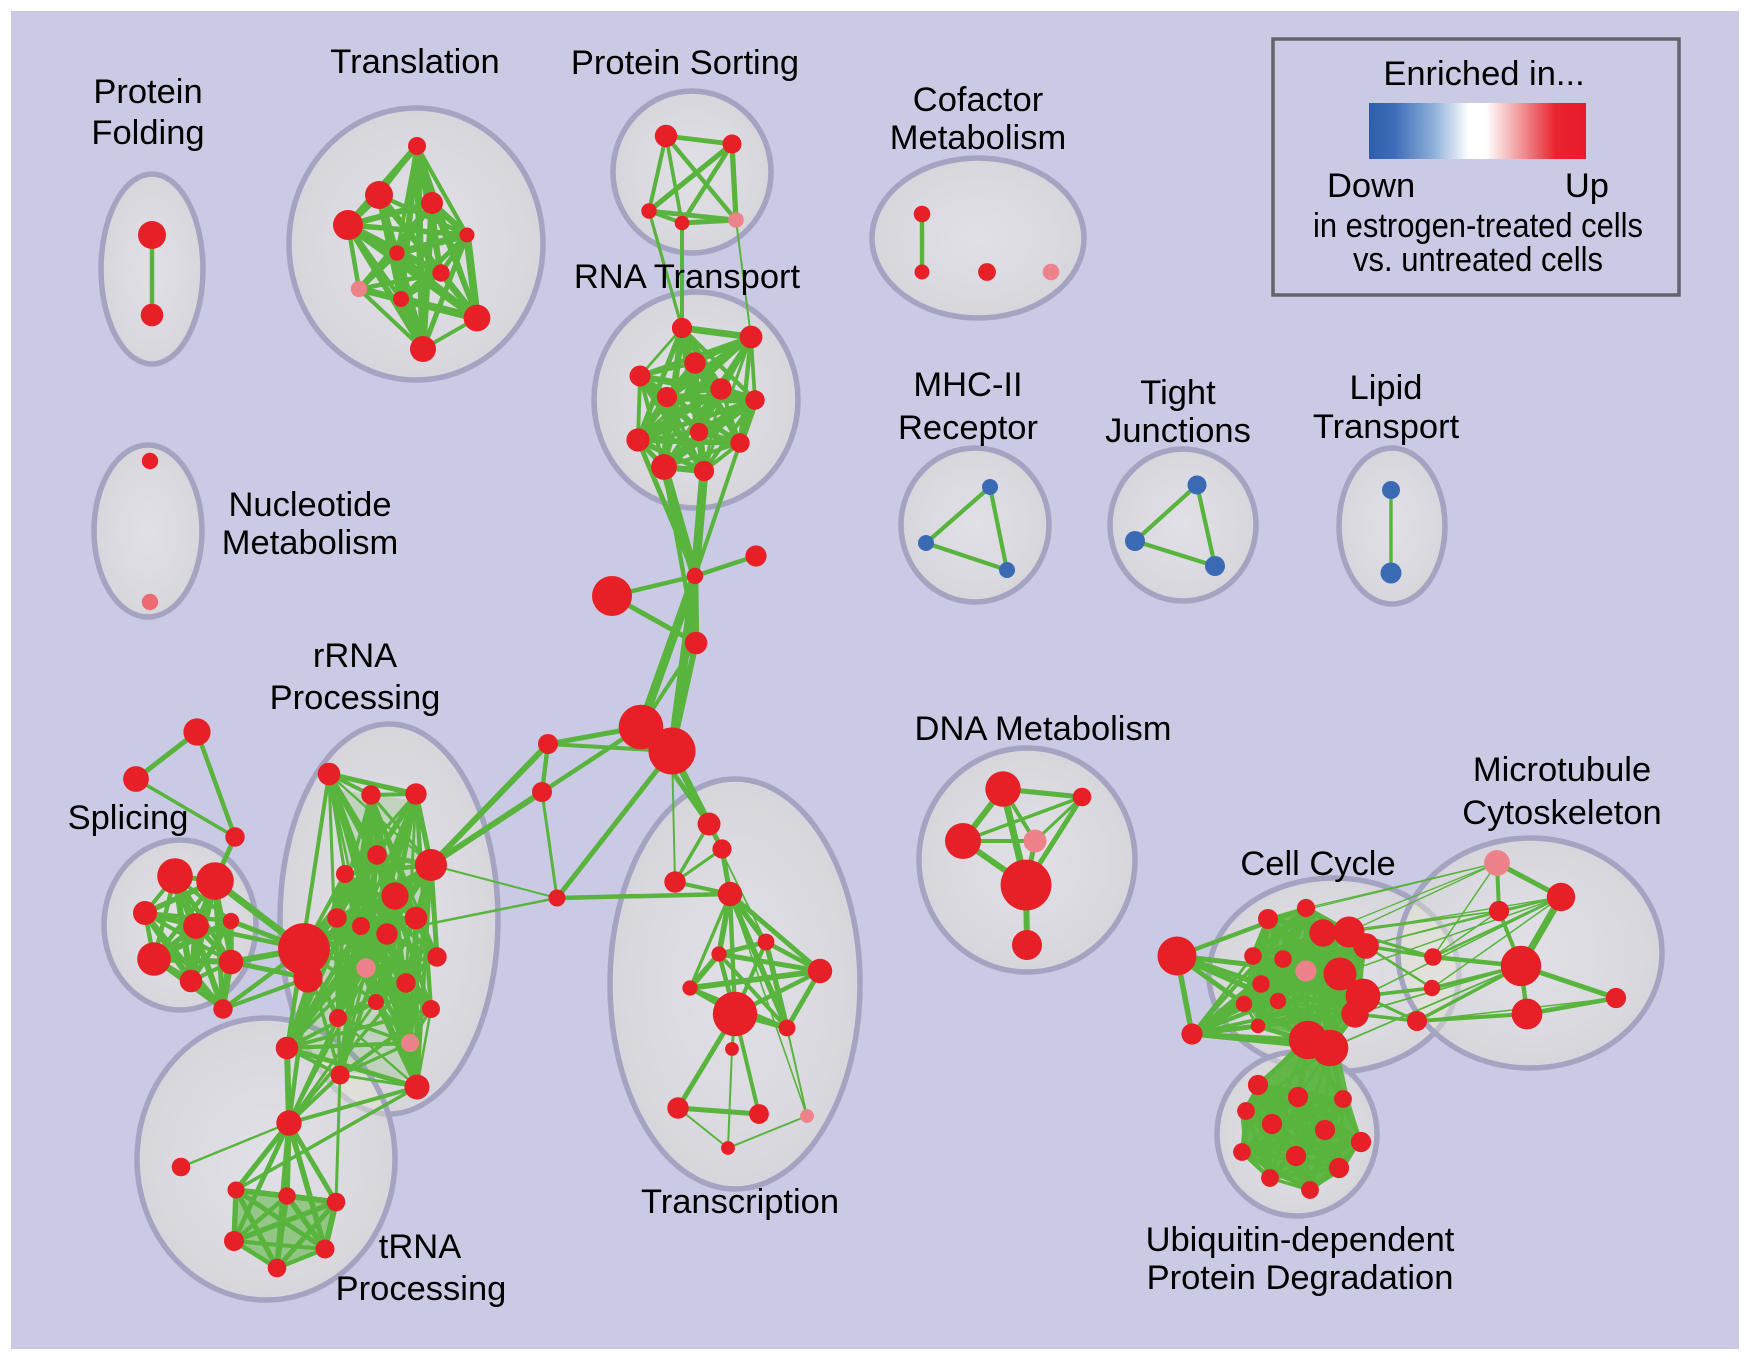  I want to click on svg-text: Junctions, so click(1178, 431).